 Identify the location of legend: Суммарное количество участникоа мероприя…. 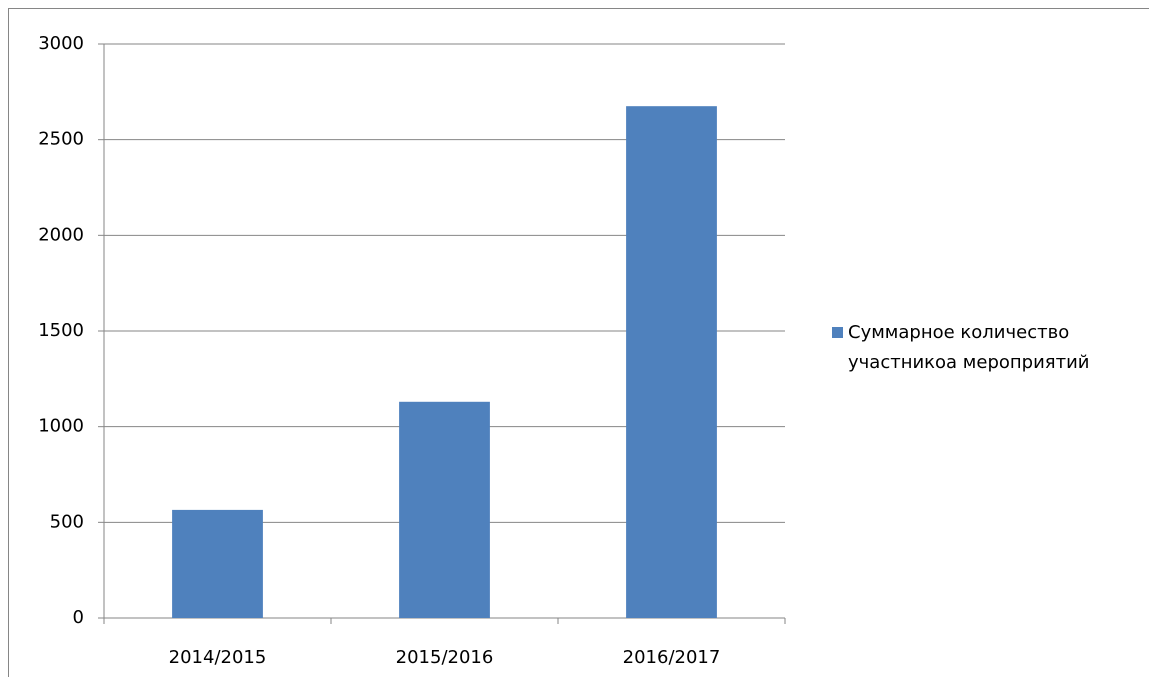
(987, 348).